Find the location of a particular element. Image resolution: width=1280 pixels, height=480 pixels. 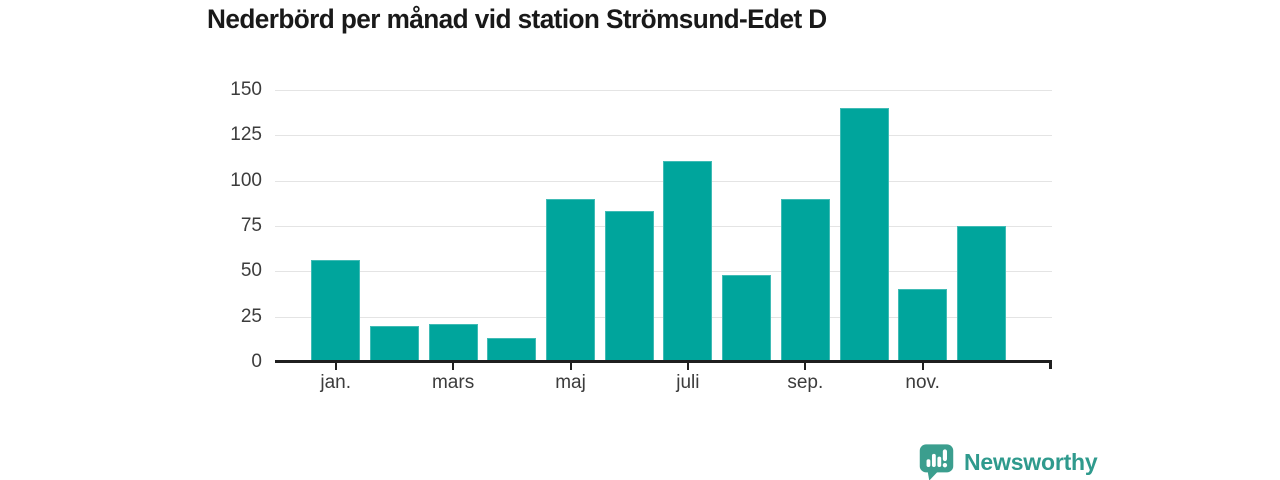

x-axis-line is located at coordinates (663, 361).